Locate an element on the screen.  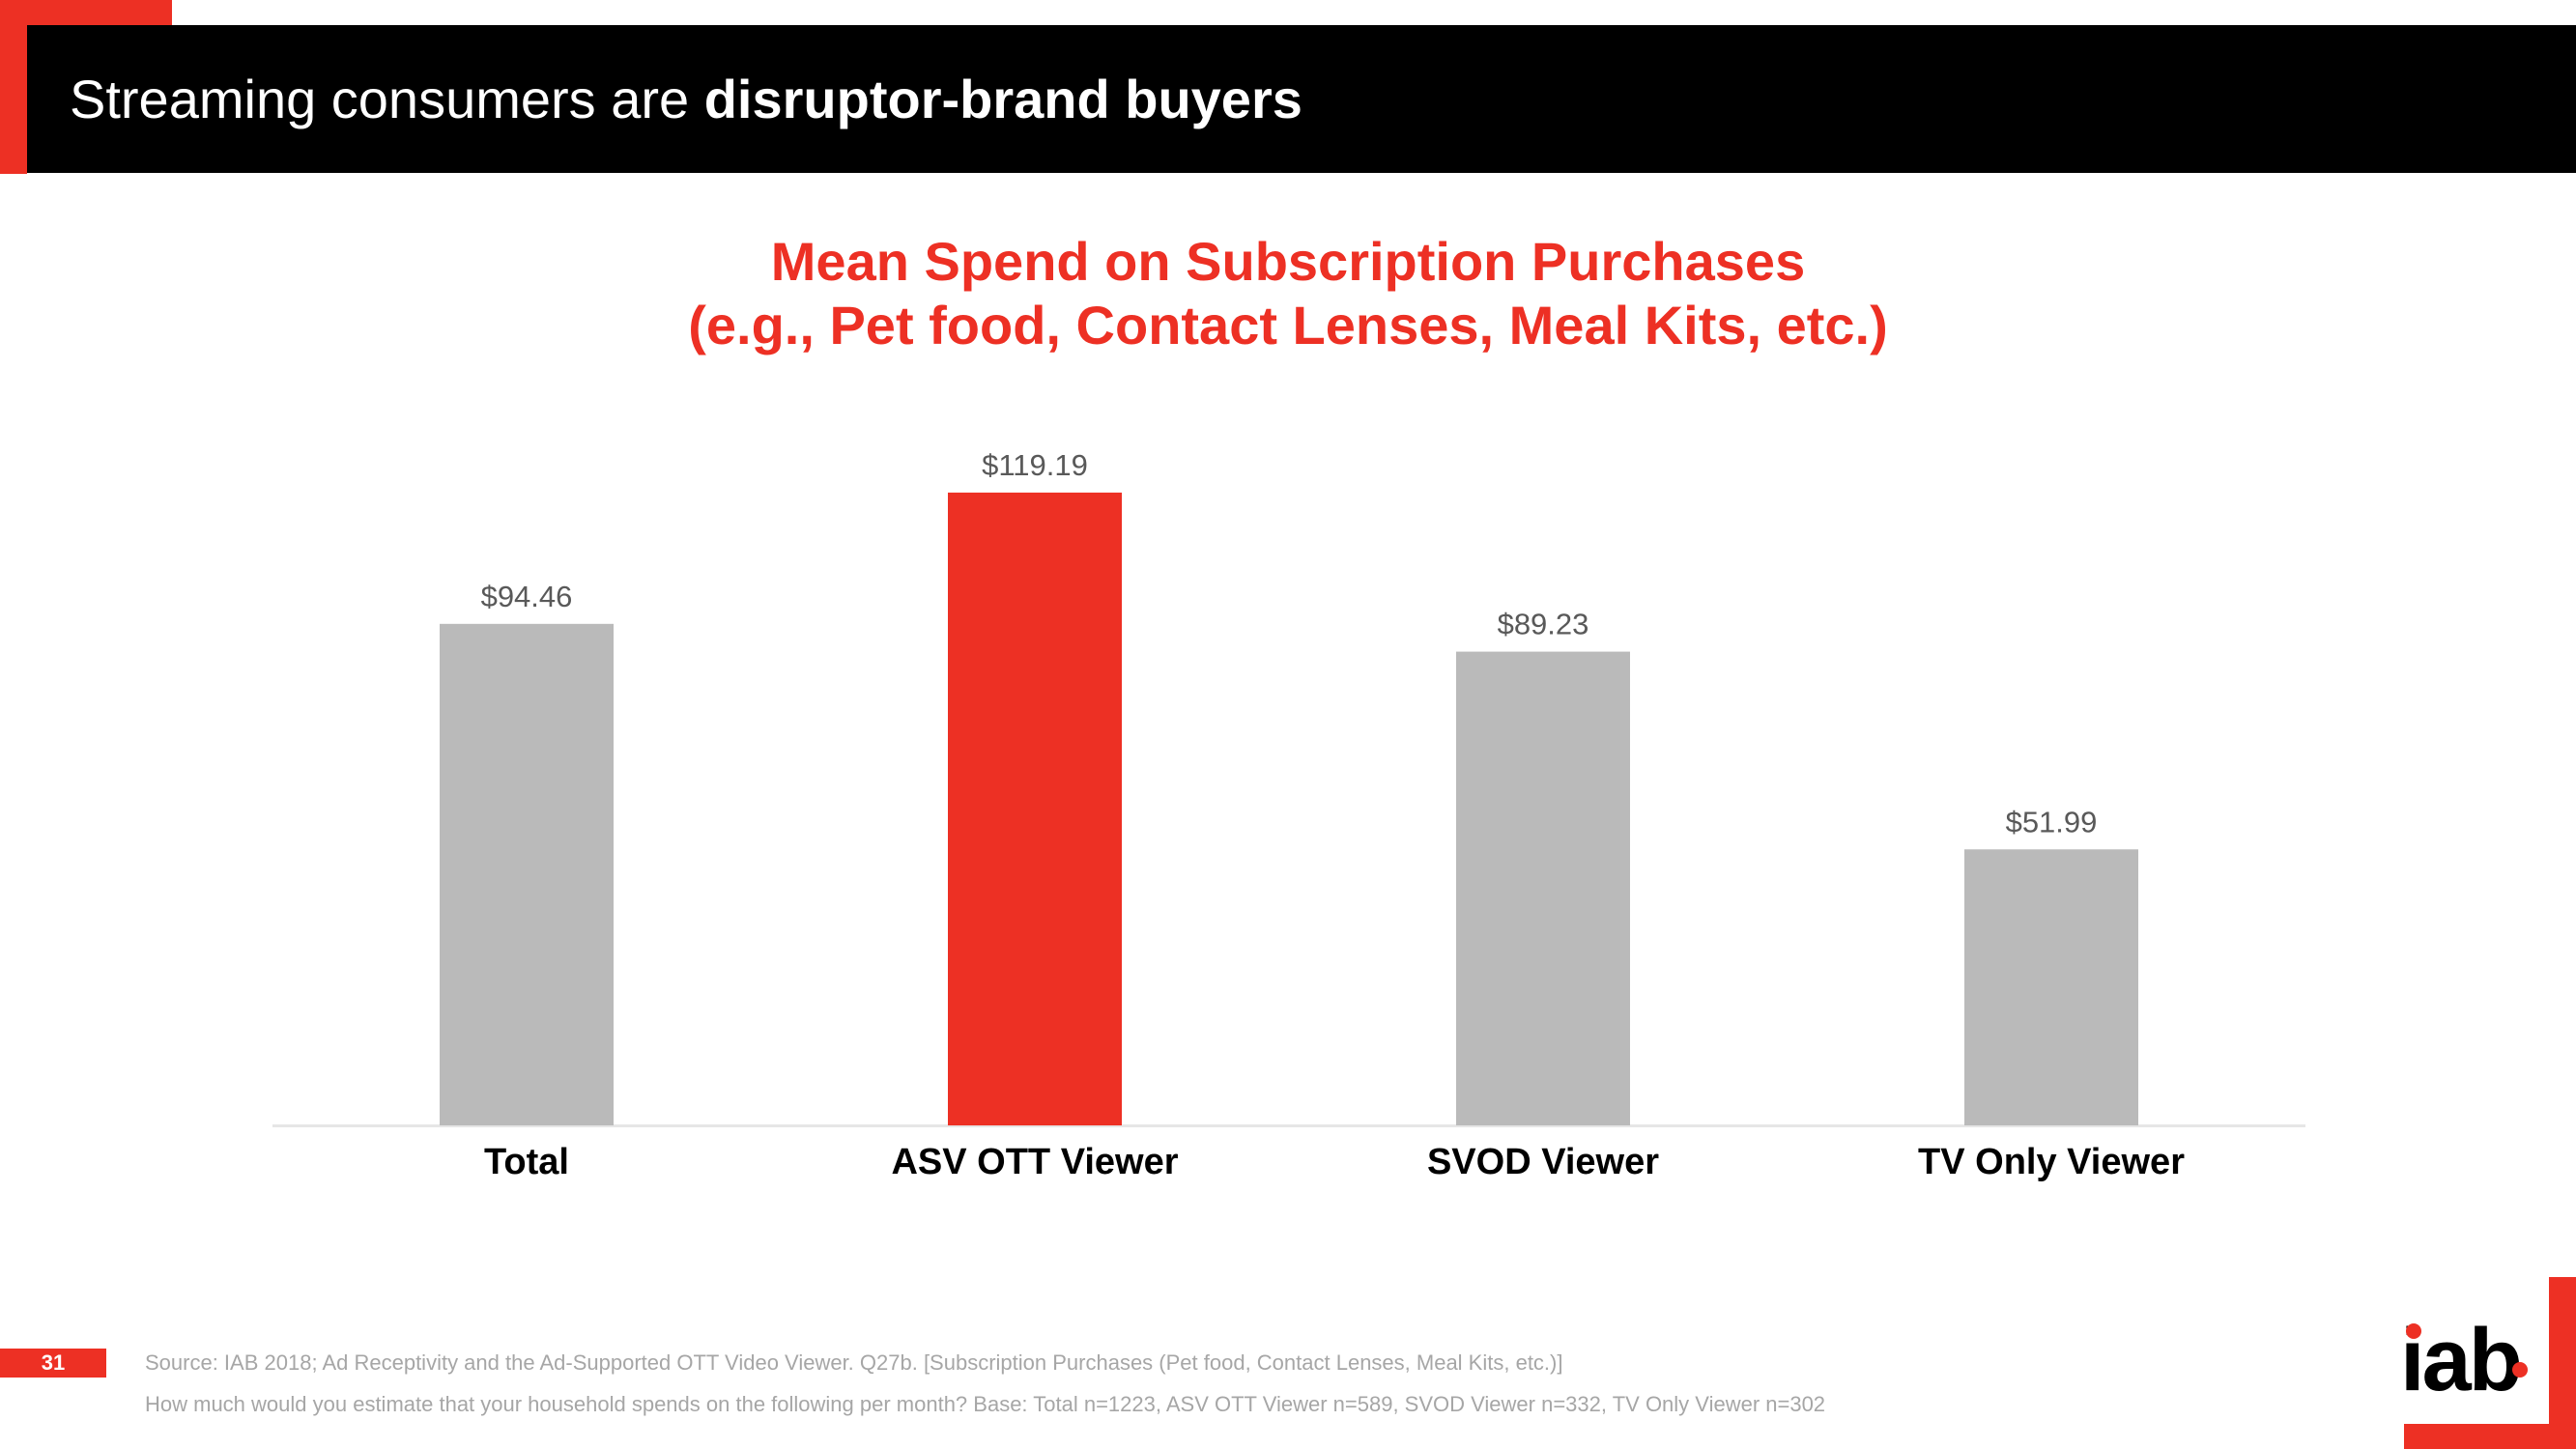
slide-title-regular: Streaming consumers are is located at coordinates (387, 99).